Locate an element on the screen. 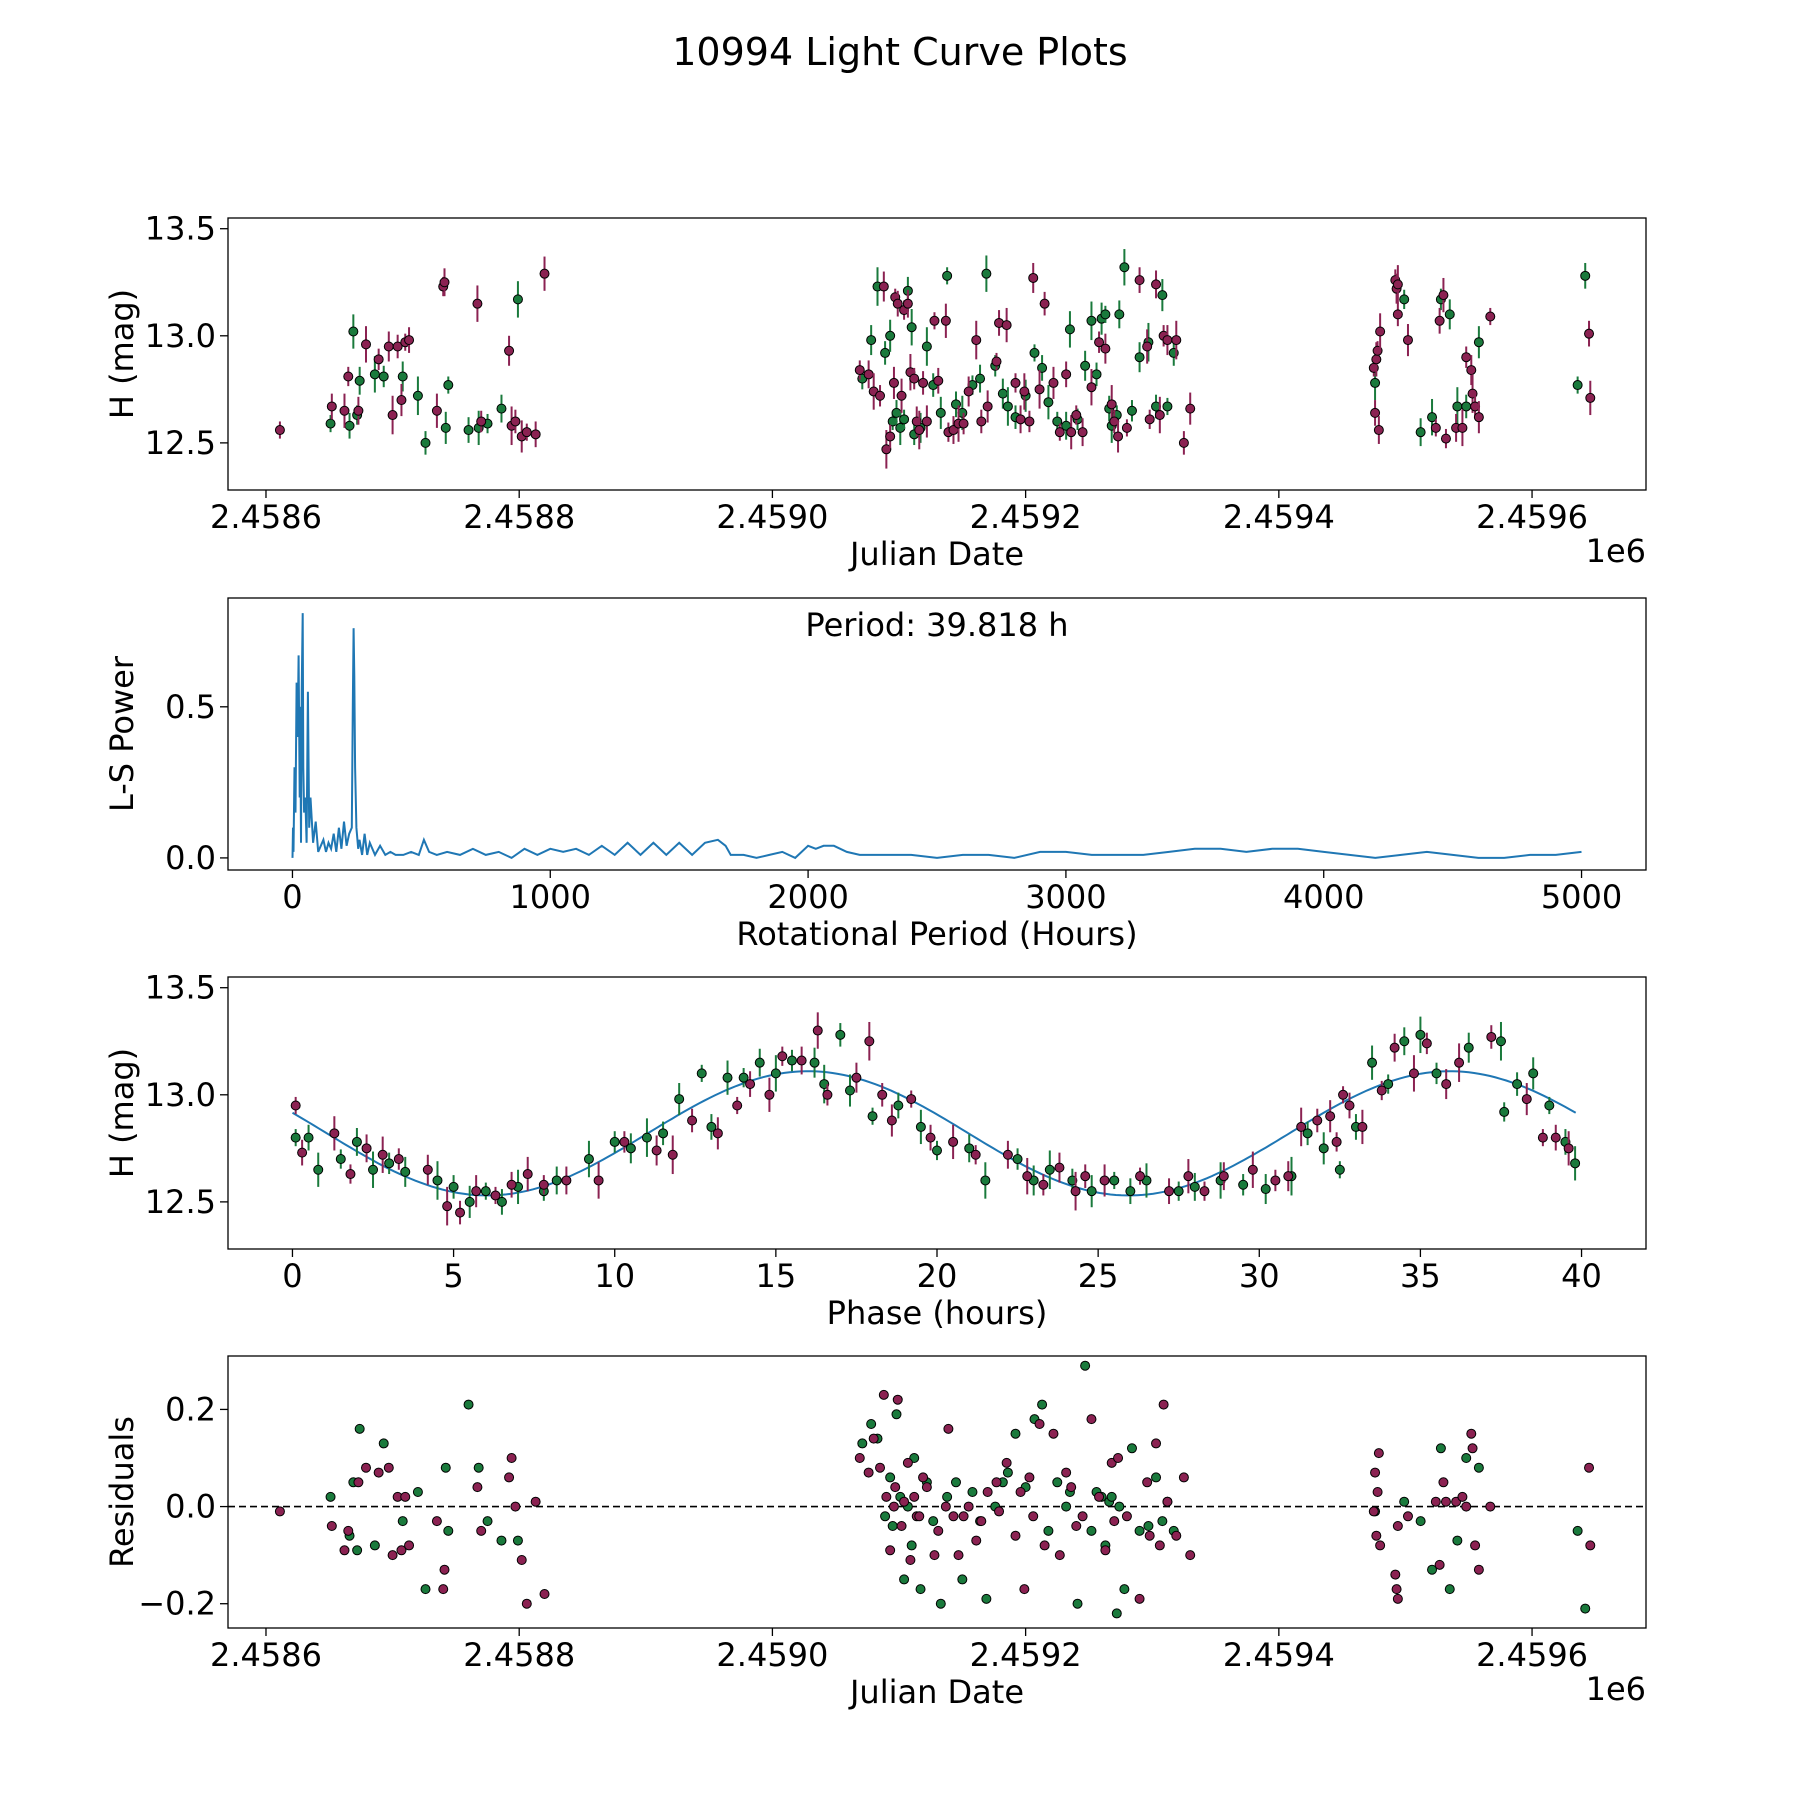 This screenshot has width=1800, height=1800. y-tick-label: 0.5 is located at coordinates (190, 707).